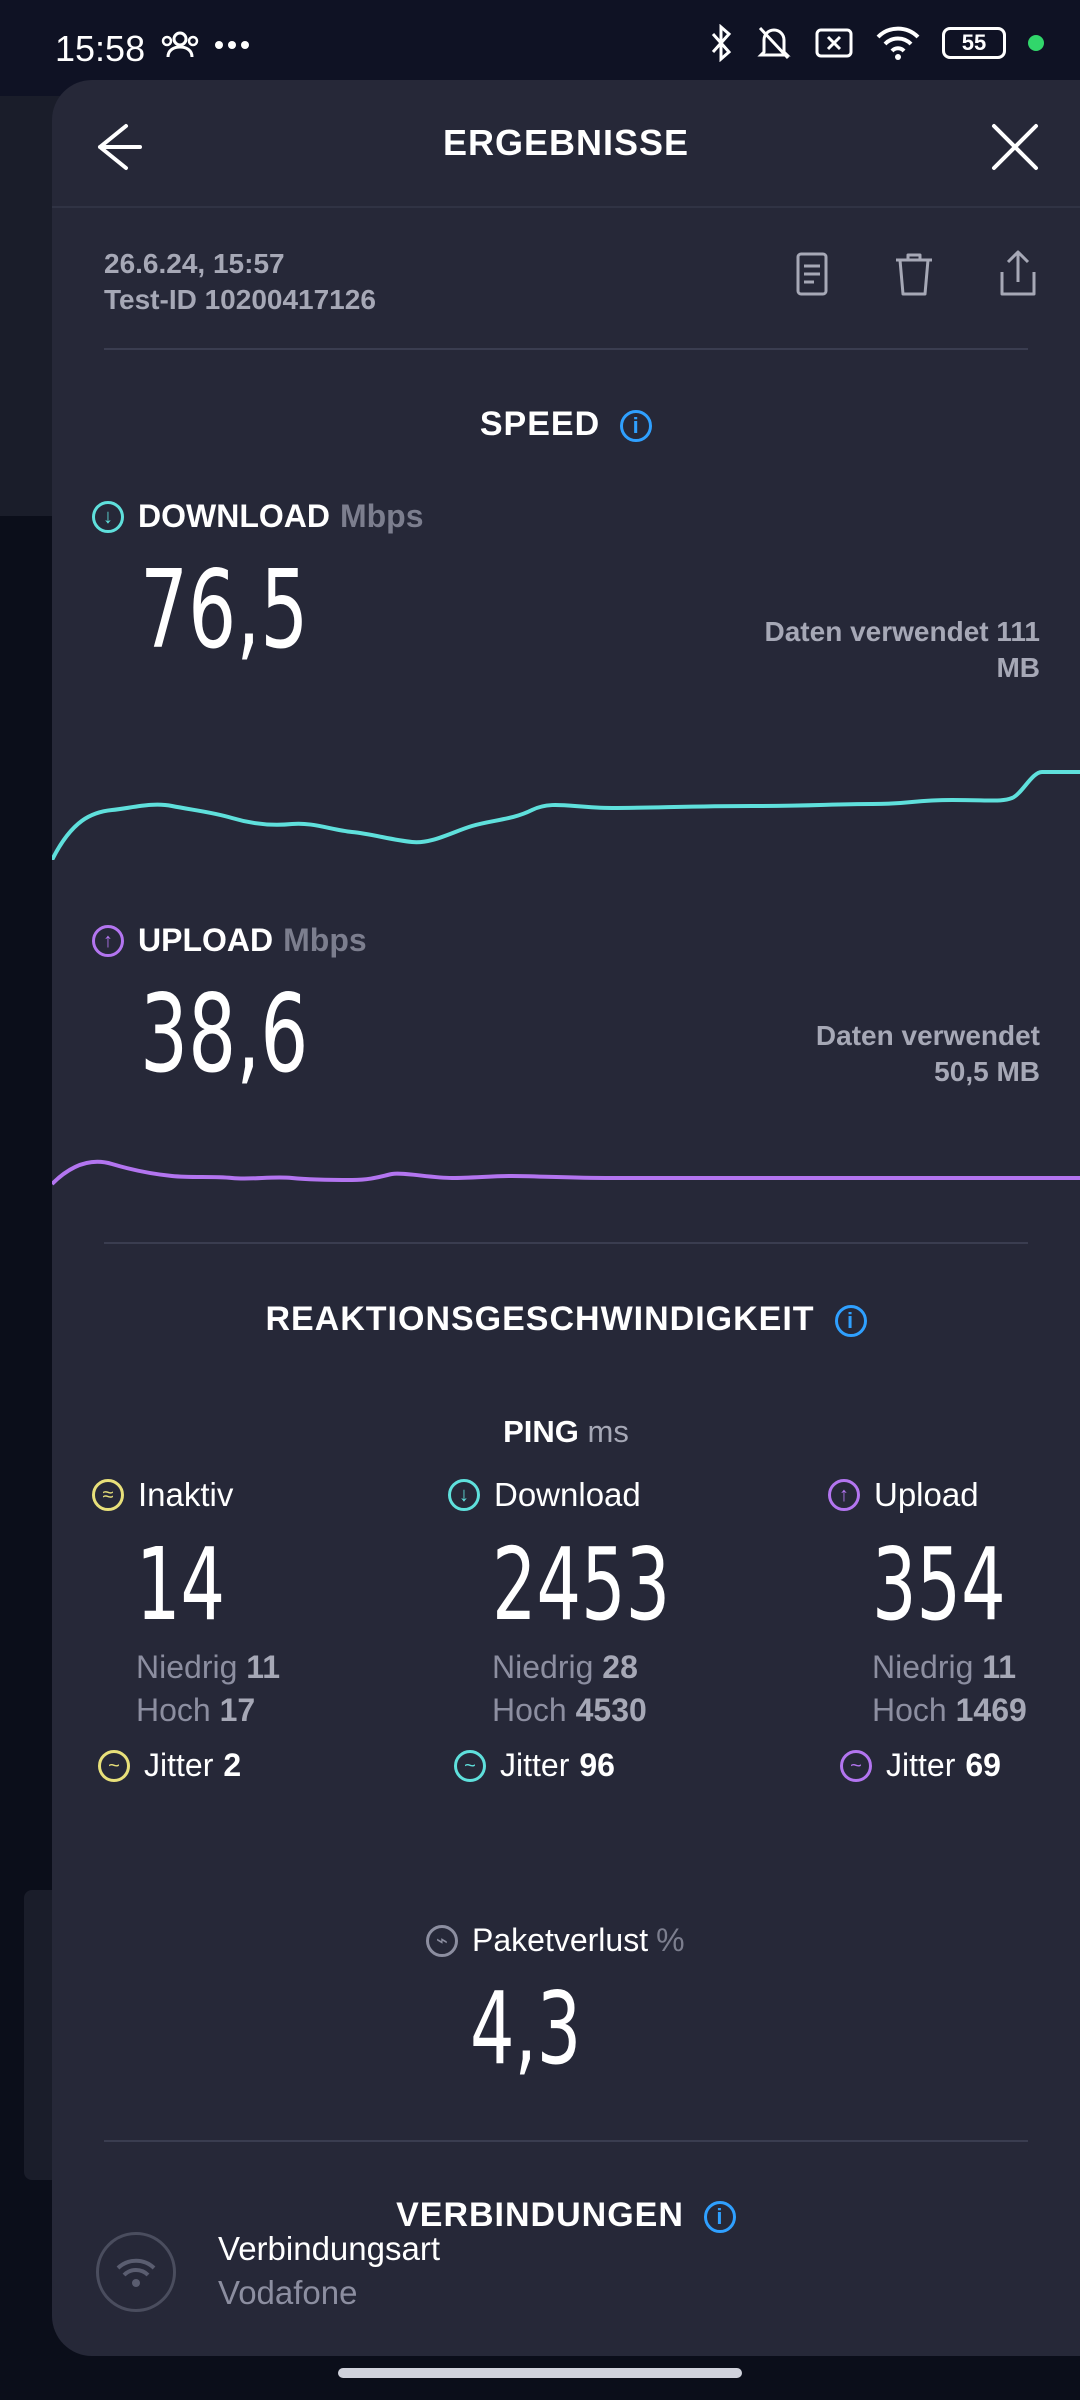 The image size is (1080, 2400). Describe the element at coordinates (264, 1710) in the screenshot. I see `ping-idle-high: Hoch 17` at that location.